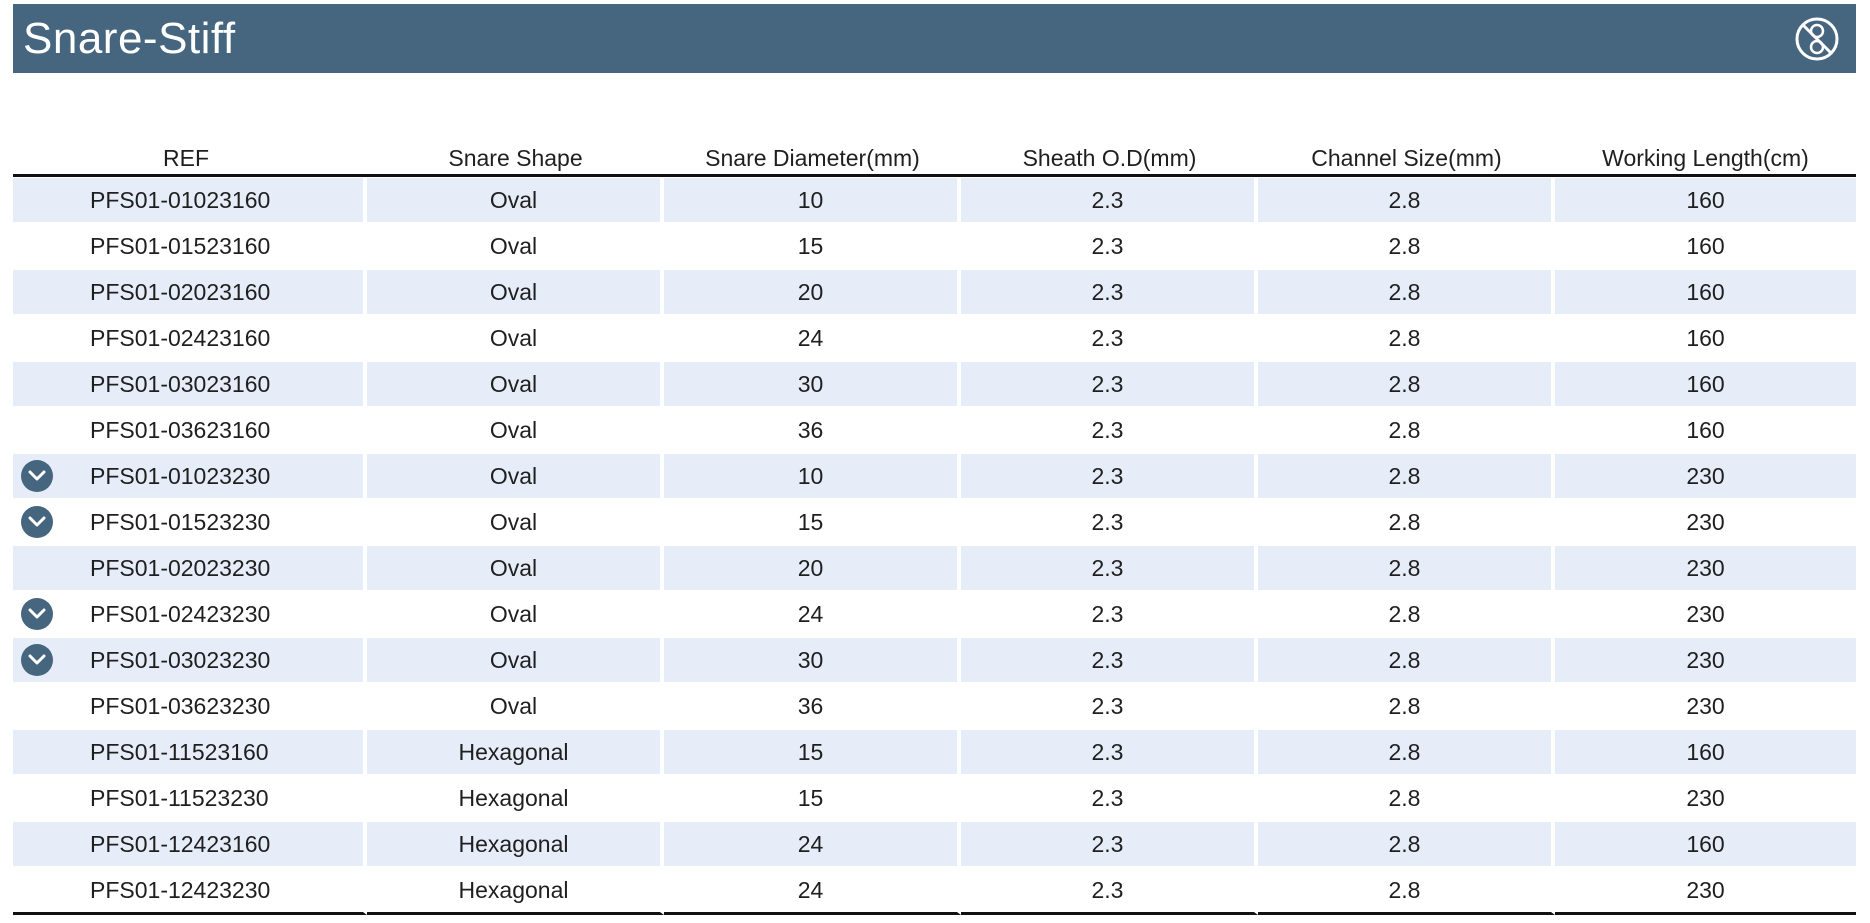 The width and height of the screenshot is (1870, 923). I want to click on column-header-diameter: Snare Diameter(mm), so click(812, 158).